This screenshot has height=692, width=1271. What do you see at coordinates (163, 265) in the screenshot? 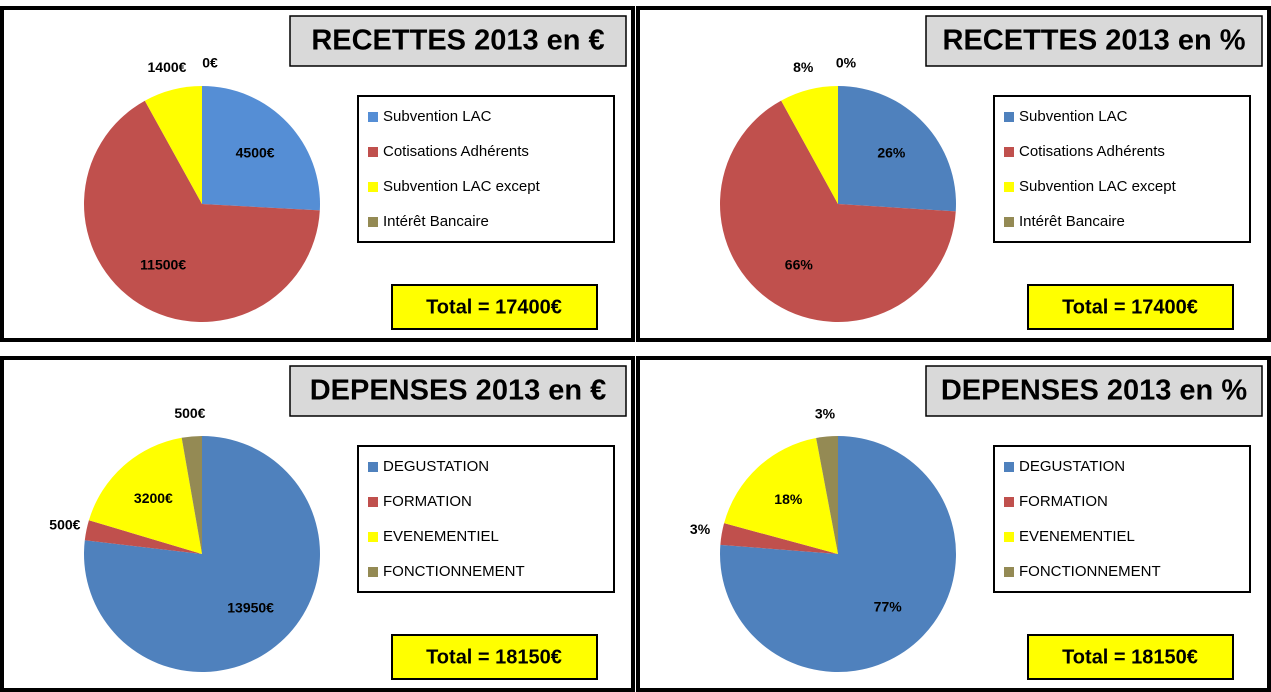
I see `data-label: 11500€` at bounding box center [163, 265].